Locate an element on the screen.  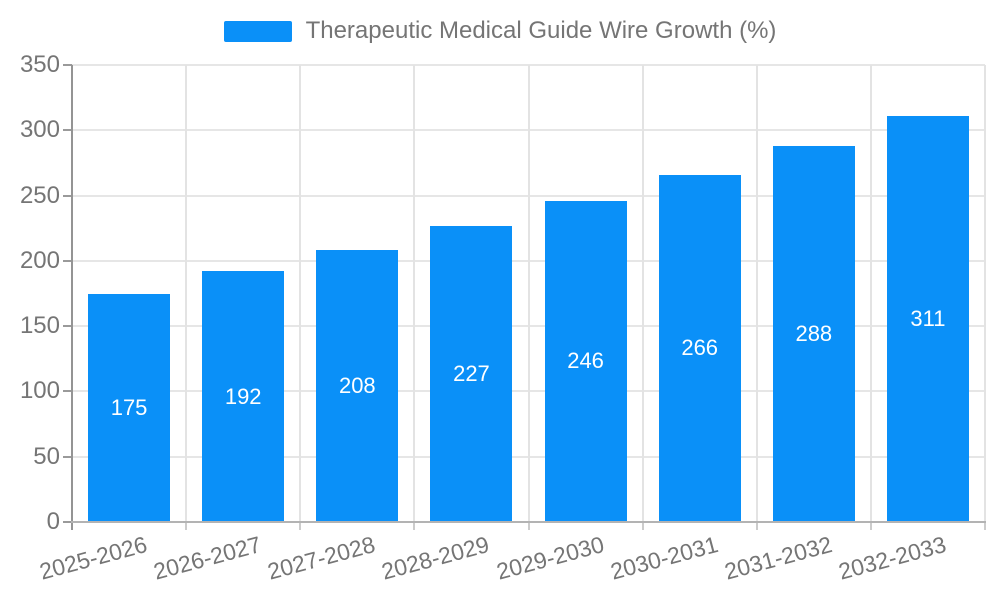
y-axis-tick-label: 300 is located at coordinates (39, 130).